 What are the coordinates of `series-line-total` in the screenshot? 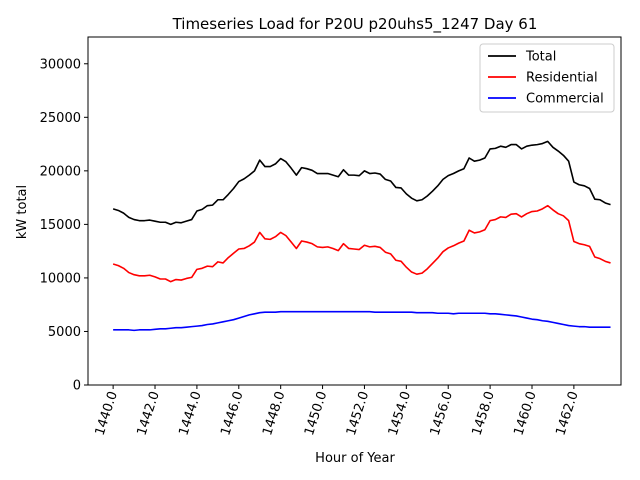 It's located at (361, 183).